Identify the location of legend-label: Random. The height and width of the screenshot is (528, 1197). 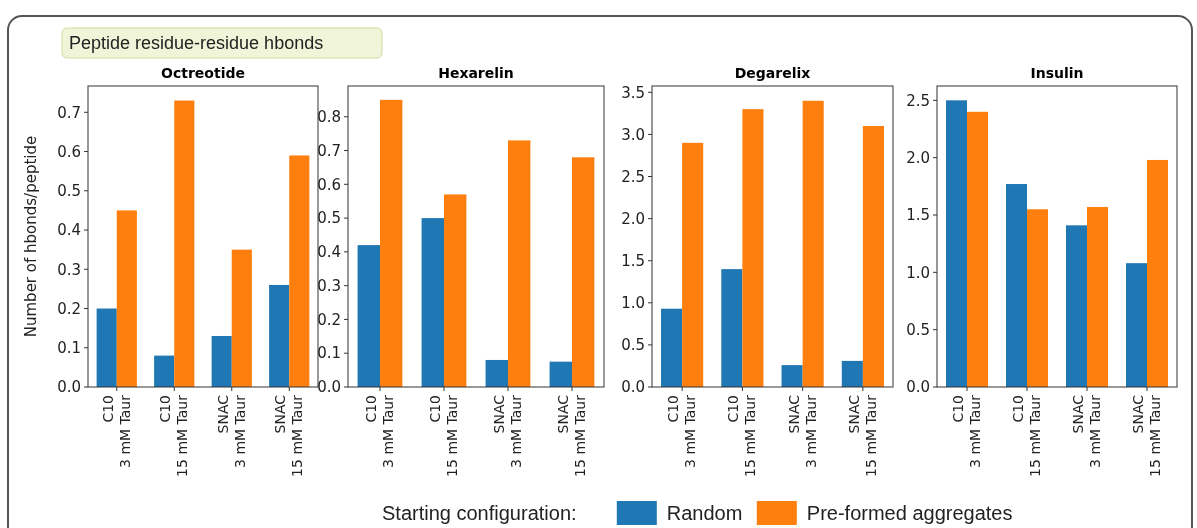
(704, 513).